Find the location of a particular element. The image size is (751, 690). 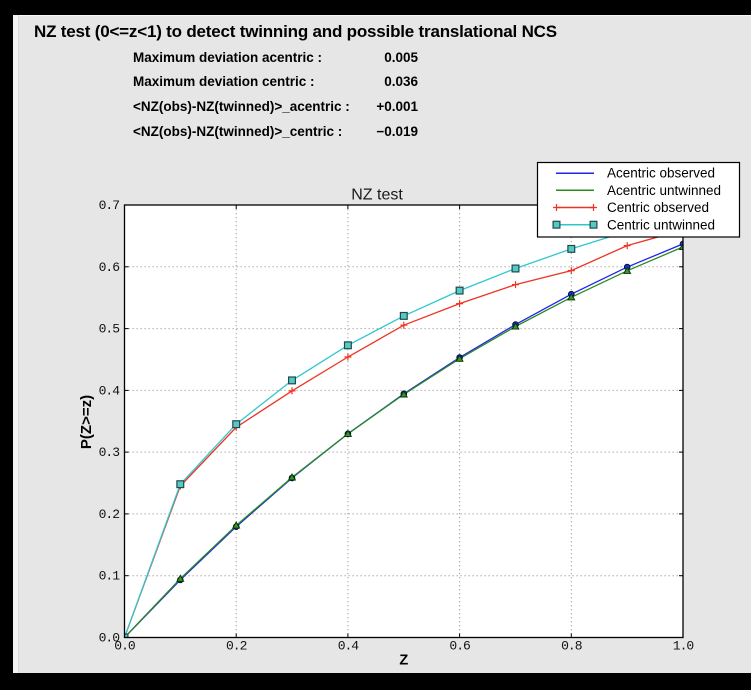

svg-text: 0.3 is located at coordinates (109, 452).